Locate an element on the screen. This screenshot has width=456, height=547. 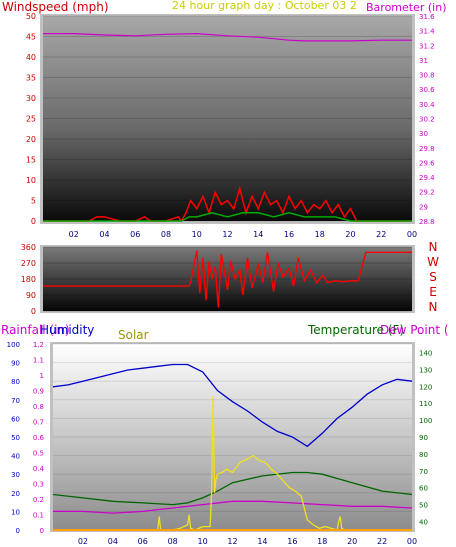
humidity-tick-label: 70 is located at coordinates (15, 401).